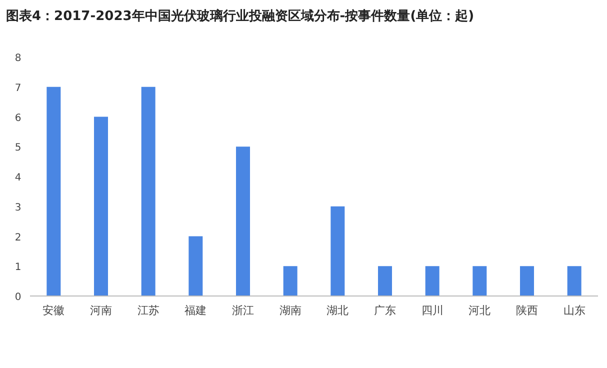 The width and height of the screenshot is (607, 368). Describe the element at coordinates (240, 16) in the screenshot. I see `chart-title: 图表4：2017-2023年中国光伏玻璃行业投融资区域分布-按事件数量(单位：起)` at that location.